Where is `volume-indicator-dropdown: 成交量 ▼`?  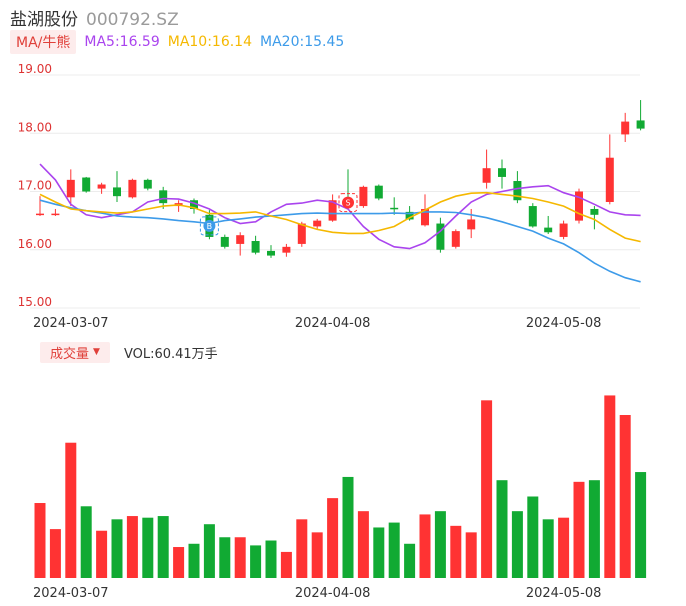 volume-indicator-dropdown: 成交量 ▼ is located at coordinates (75, 352).